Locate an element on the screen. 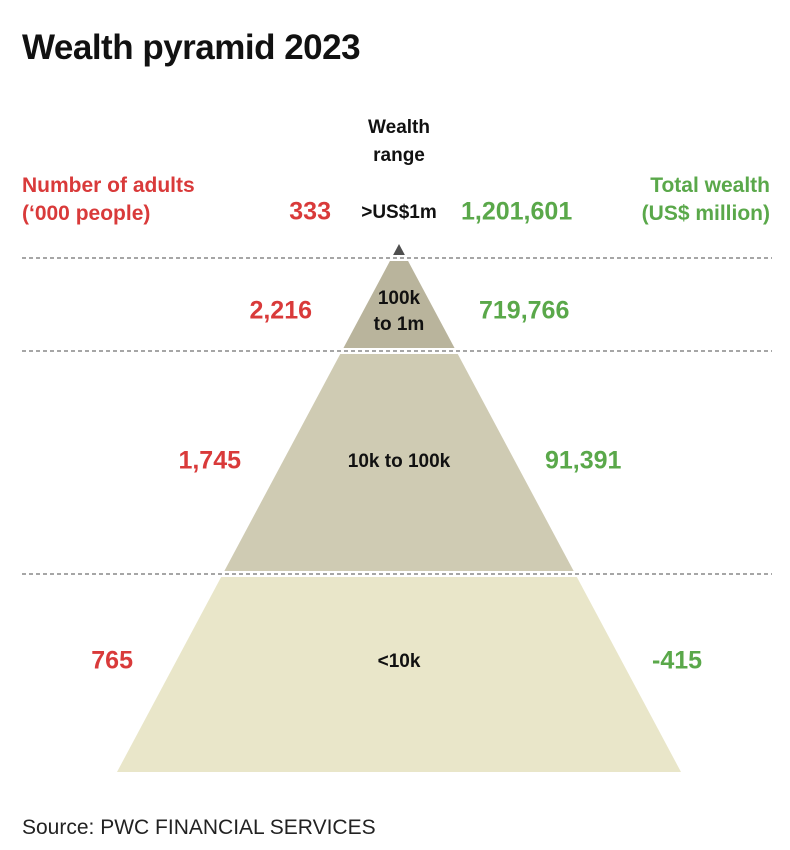 The width and height of the screenshot is (790, 850). wealth-header-line2: (US$ million) is located at coordinates (705, 213).